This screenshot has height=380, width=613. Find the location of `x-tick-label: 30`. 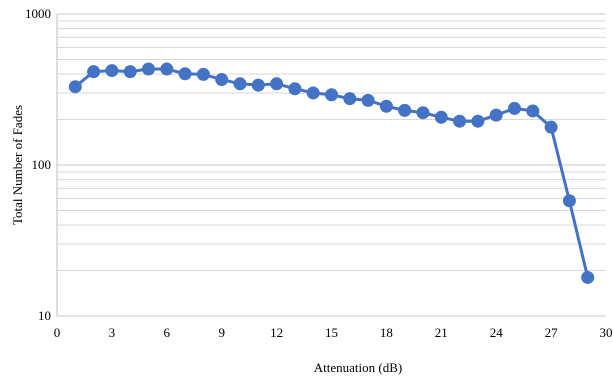

x-tick-label: 30 is located at coordinates (606, 332).